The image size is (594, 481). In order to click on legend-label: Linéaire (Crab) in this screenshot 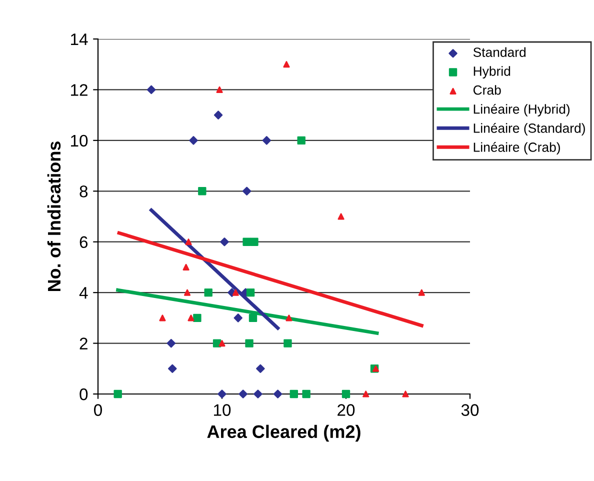, I will do `click(517, 148)`.